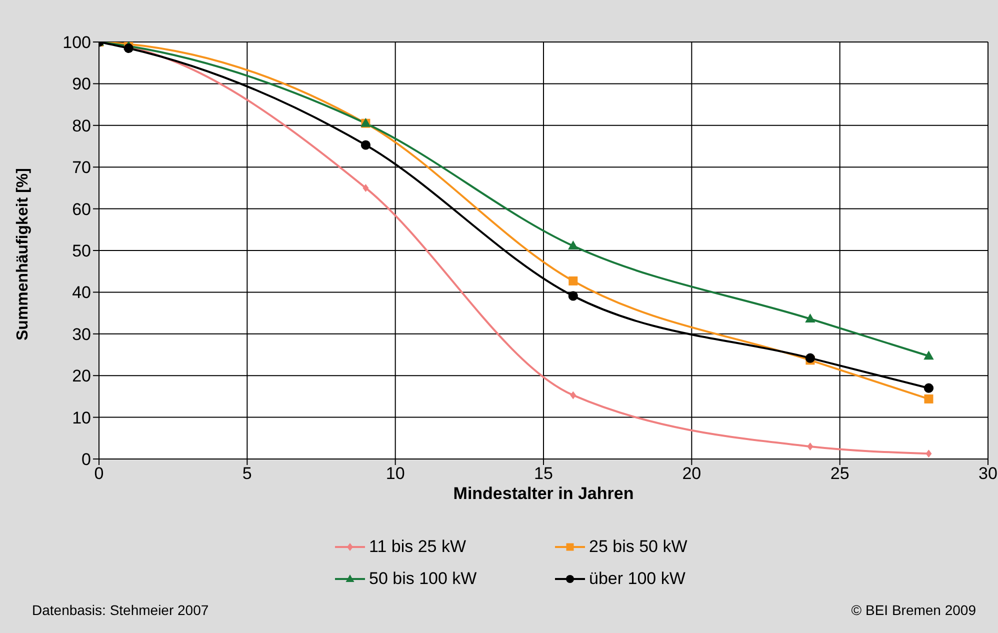 The height and width of the screenshot is (633, 998). I want to click on y-tick-label: 50, so click(81, 251).